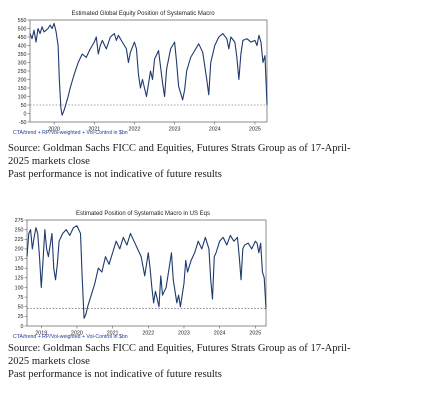  I want to click on y-tick-label: -50, so click(23, 123).